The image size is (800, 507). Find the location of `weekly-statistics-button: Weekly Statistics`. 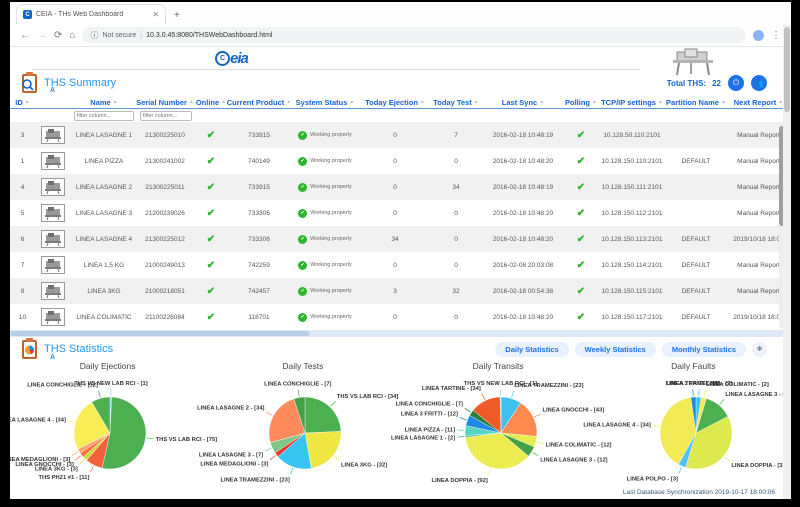

weekly-statistics-button: Weekly Statistics is located at coordinates (615, 349).